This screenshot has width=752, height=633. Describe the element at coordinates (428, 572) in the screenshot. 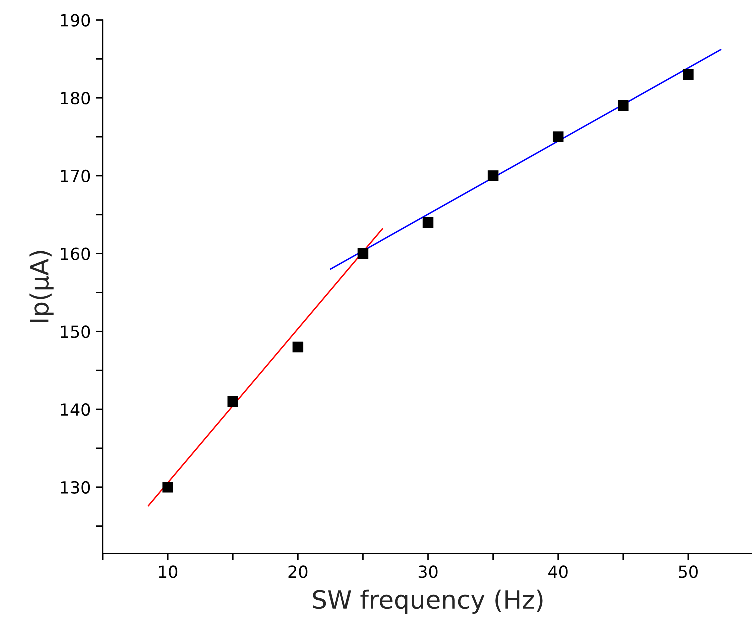

I see `x-tick-label: 30` at that location.